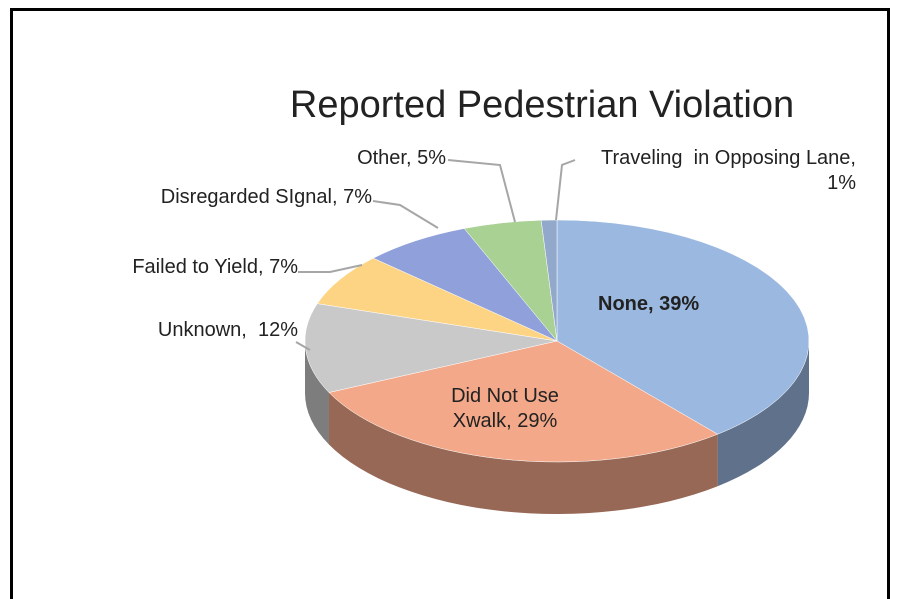 The width and height of the screenshot is (904, 599). Describe the element at coordinates (401, 158) in the screenshot. I see `data-label: Other, 5%` at that location.